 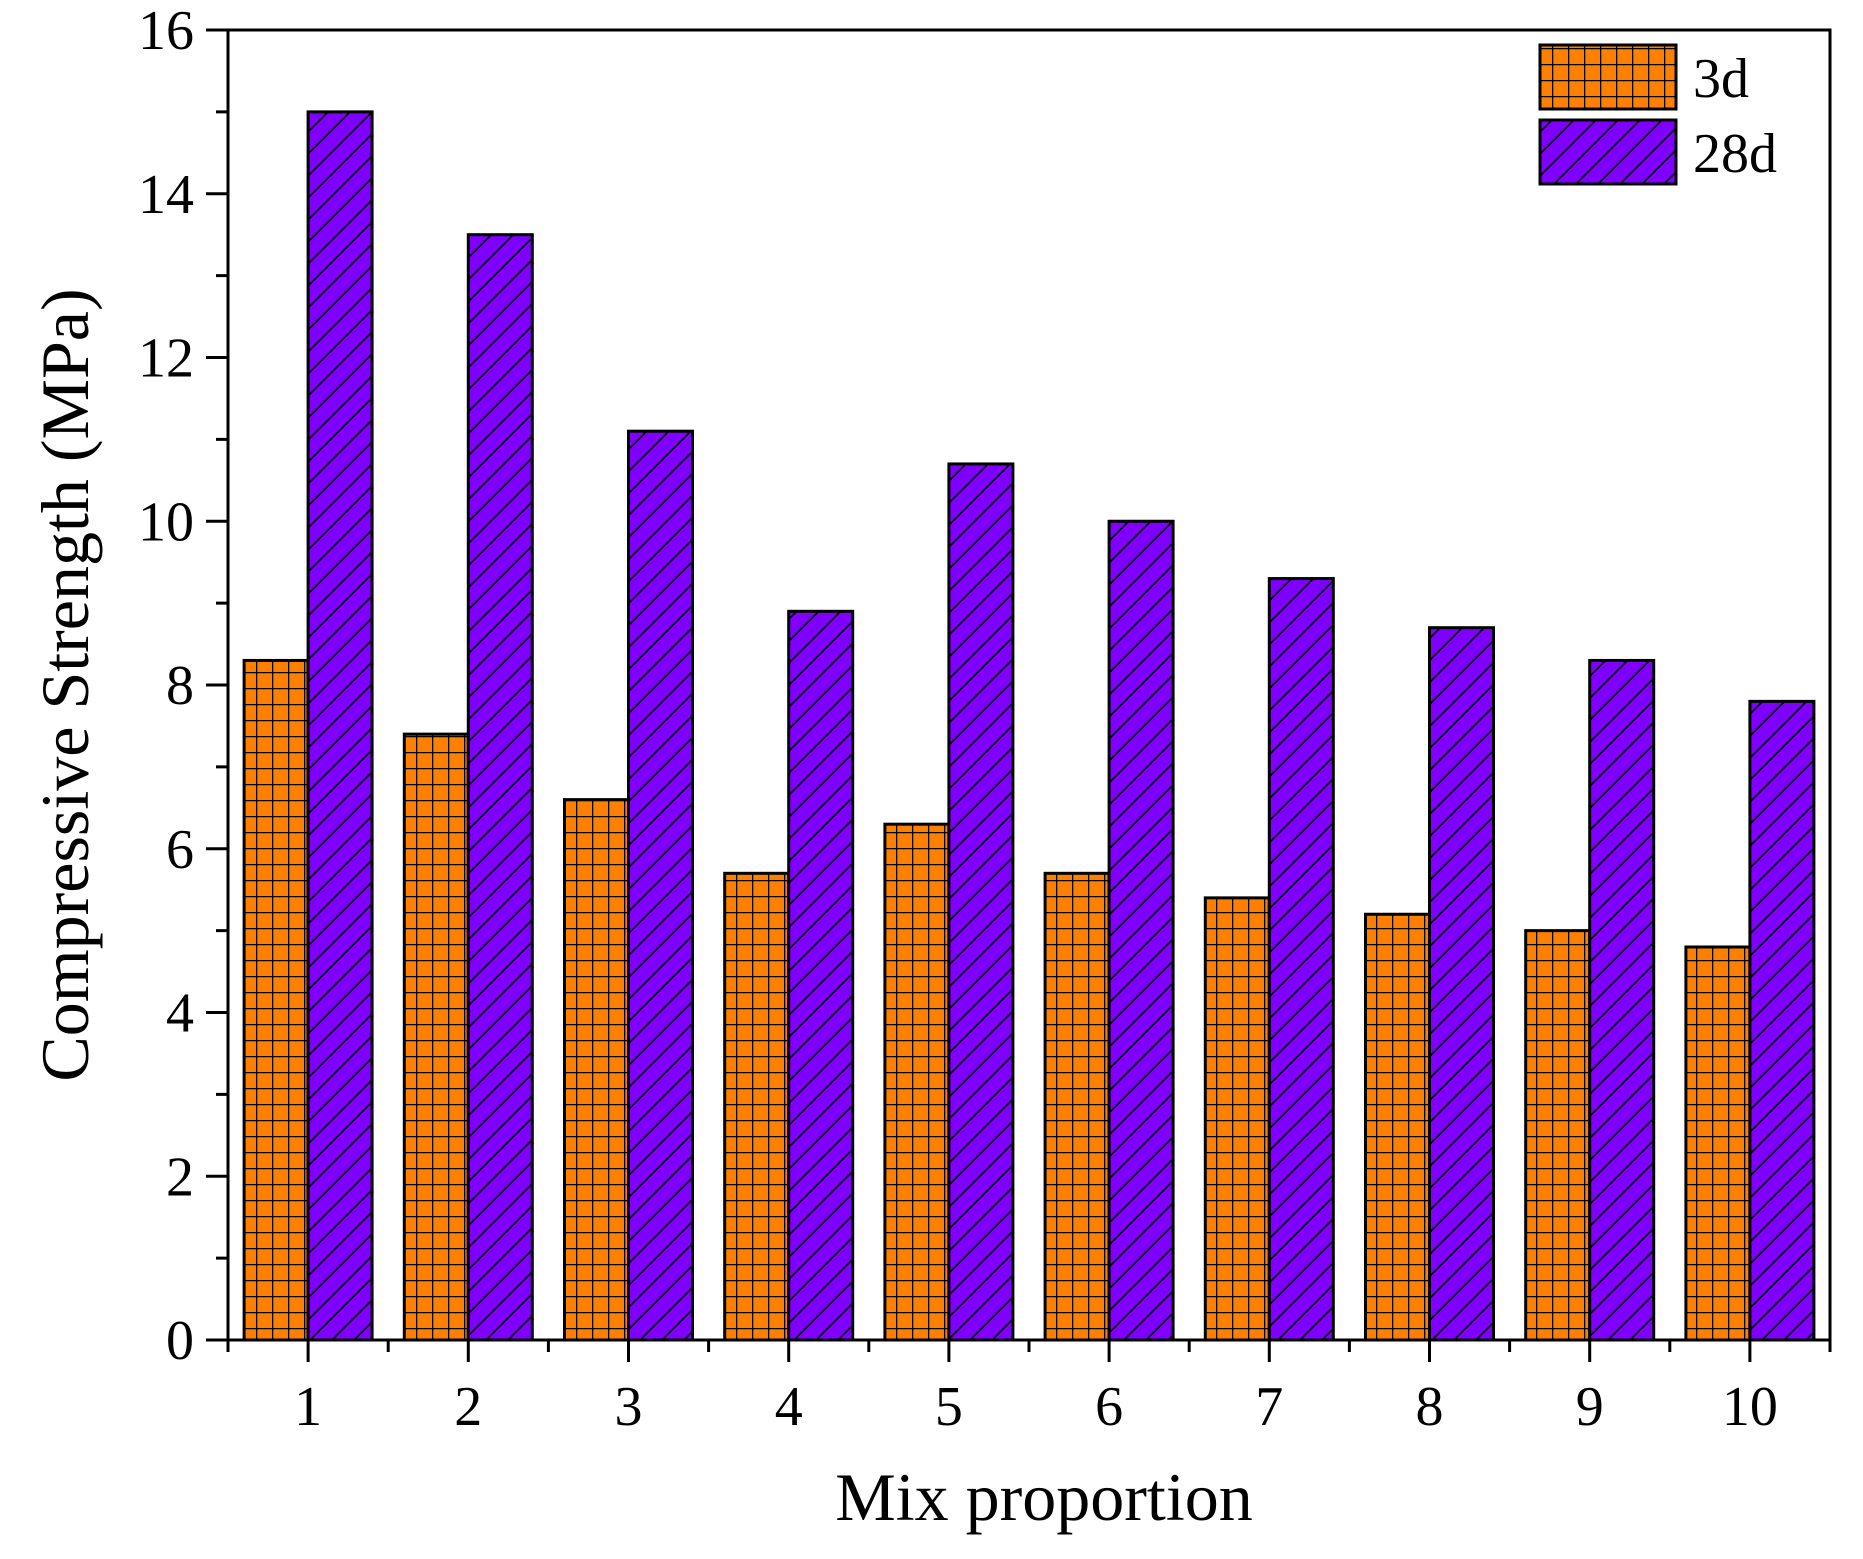 I want to click on x-tick-label-1: 1, so click(x=308, y=1407).